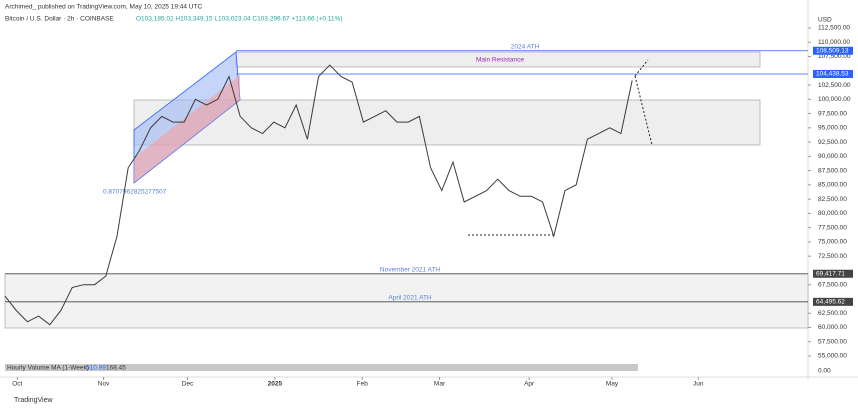 The height and width of the screenshot is (408, 858). Describe the element at coordinates (321, 367) in the screenshot. I see `volume-bar` at that location.